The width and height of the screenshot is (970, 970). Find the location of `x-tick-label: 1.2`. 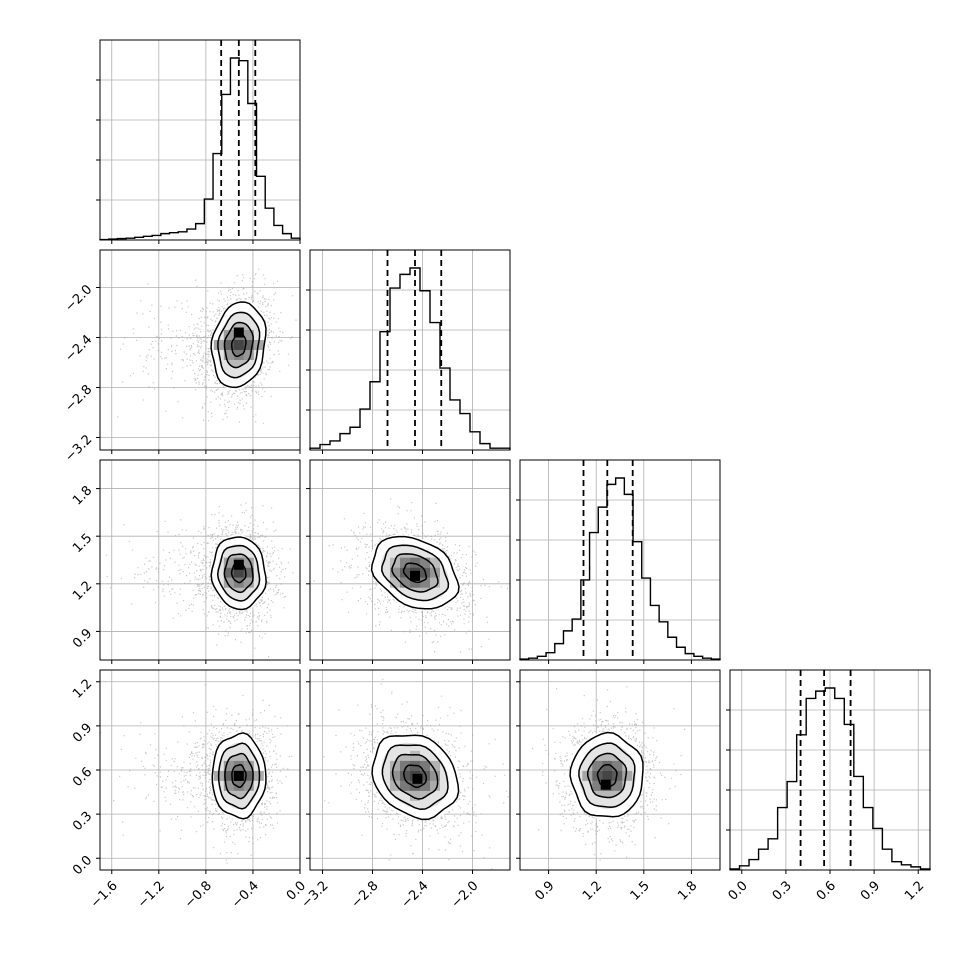

x-tick-label: 1.2 is located at coordinates (914, 890).